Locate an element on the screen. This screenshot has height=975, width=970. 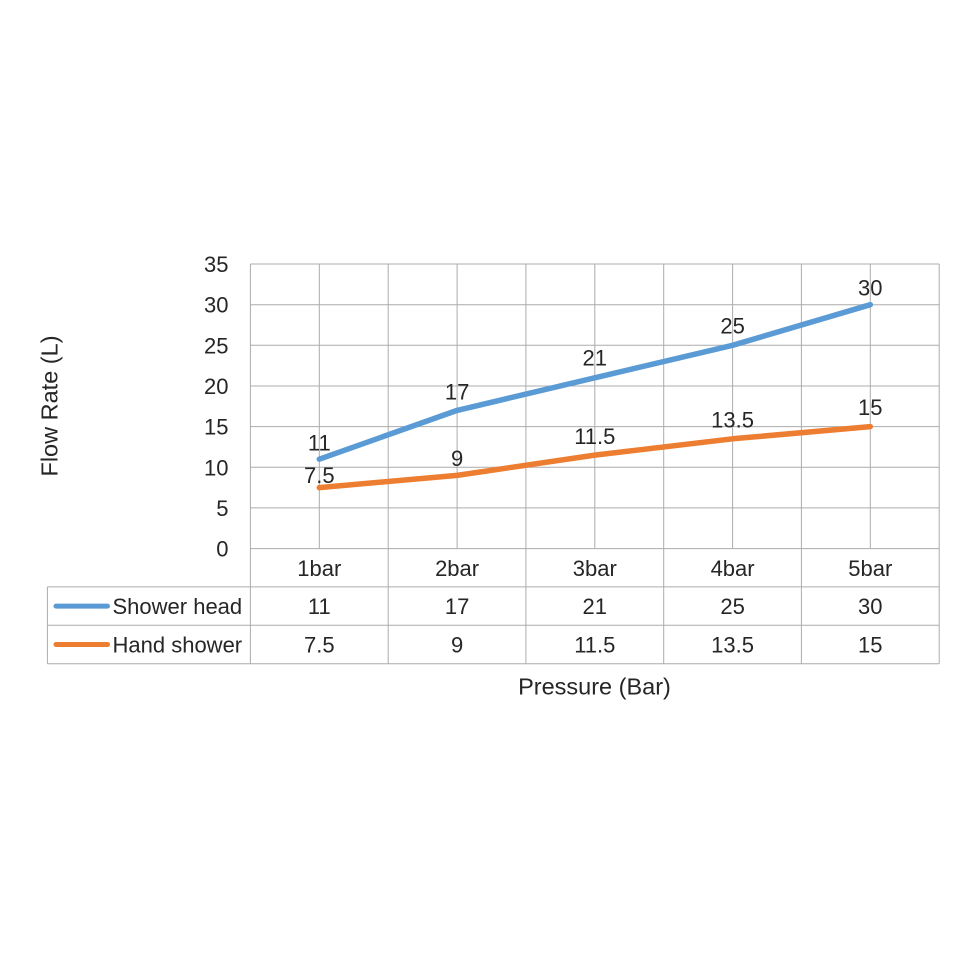
svg-text: 5bar is located at coordinates (870, 568).